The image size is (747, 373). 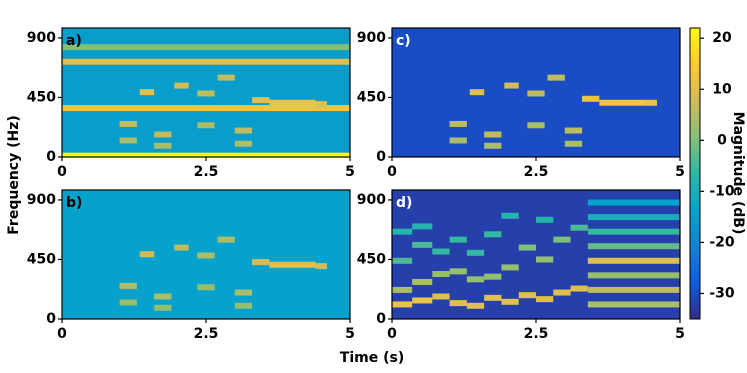 What do you see at coordinates (372, 358) in the screenshot?
I see `x-axis-label: Time (s)` at bounding box center [372, 358].